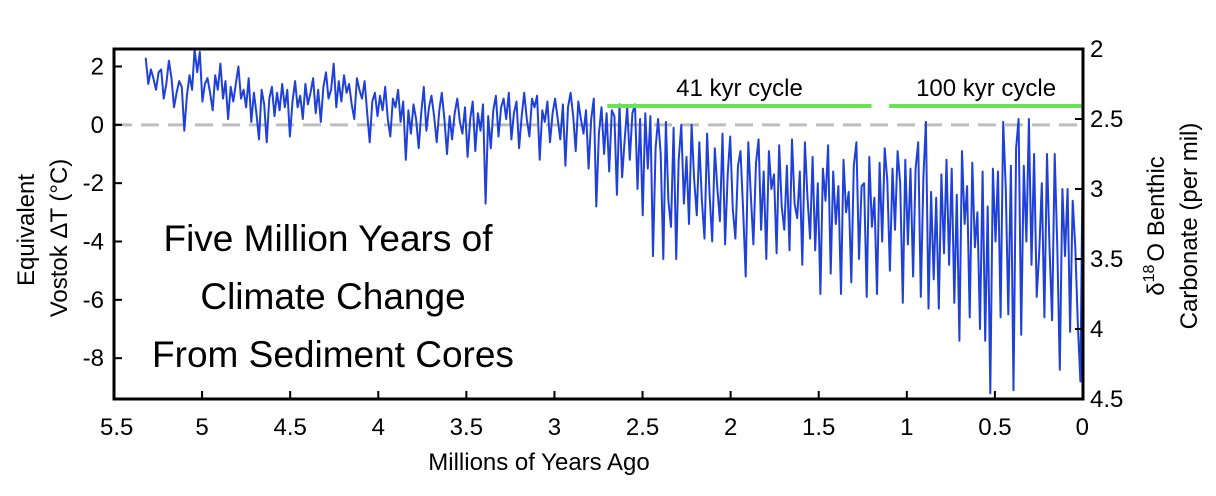 The image size is (1216, 496). Describe the element at coordinates (1096, 189) in the screenshot. I see `y-right-tick-label: 3` at that location.